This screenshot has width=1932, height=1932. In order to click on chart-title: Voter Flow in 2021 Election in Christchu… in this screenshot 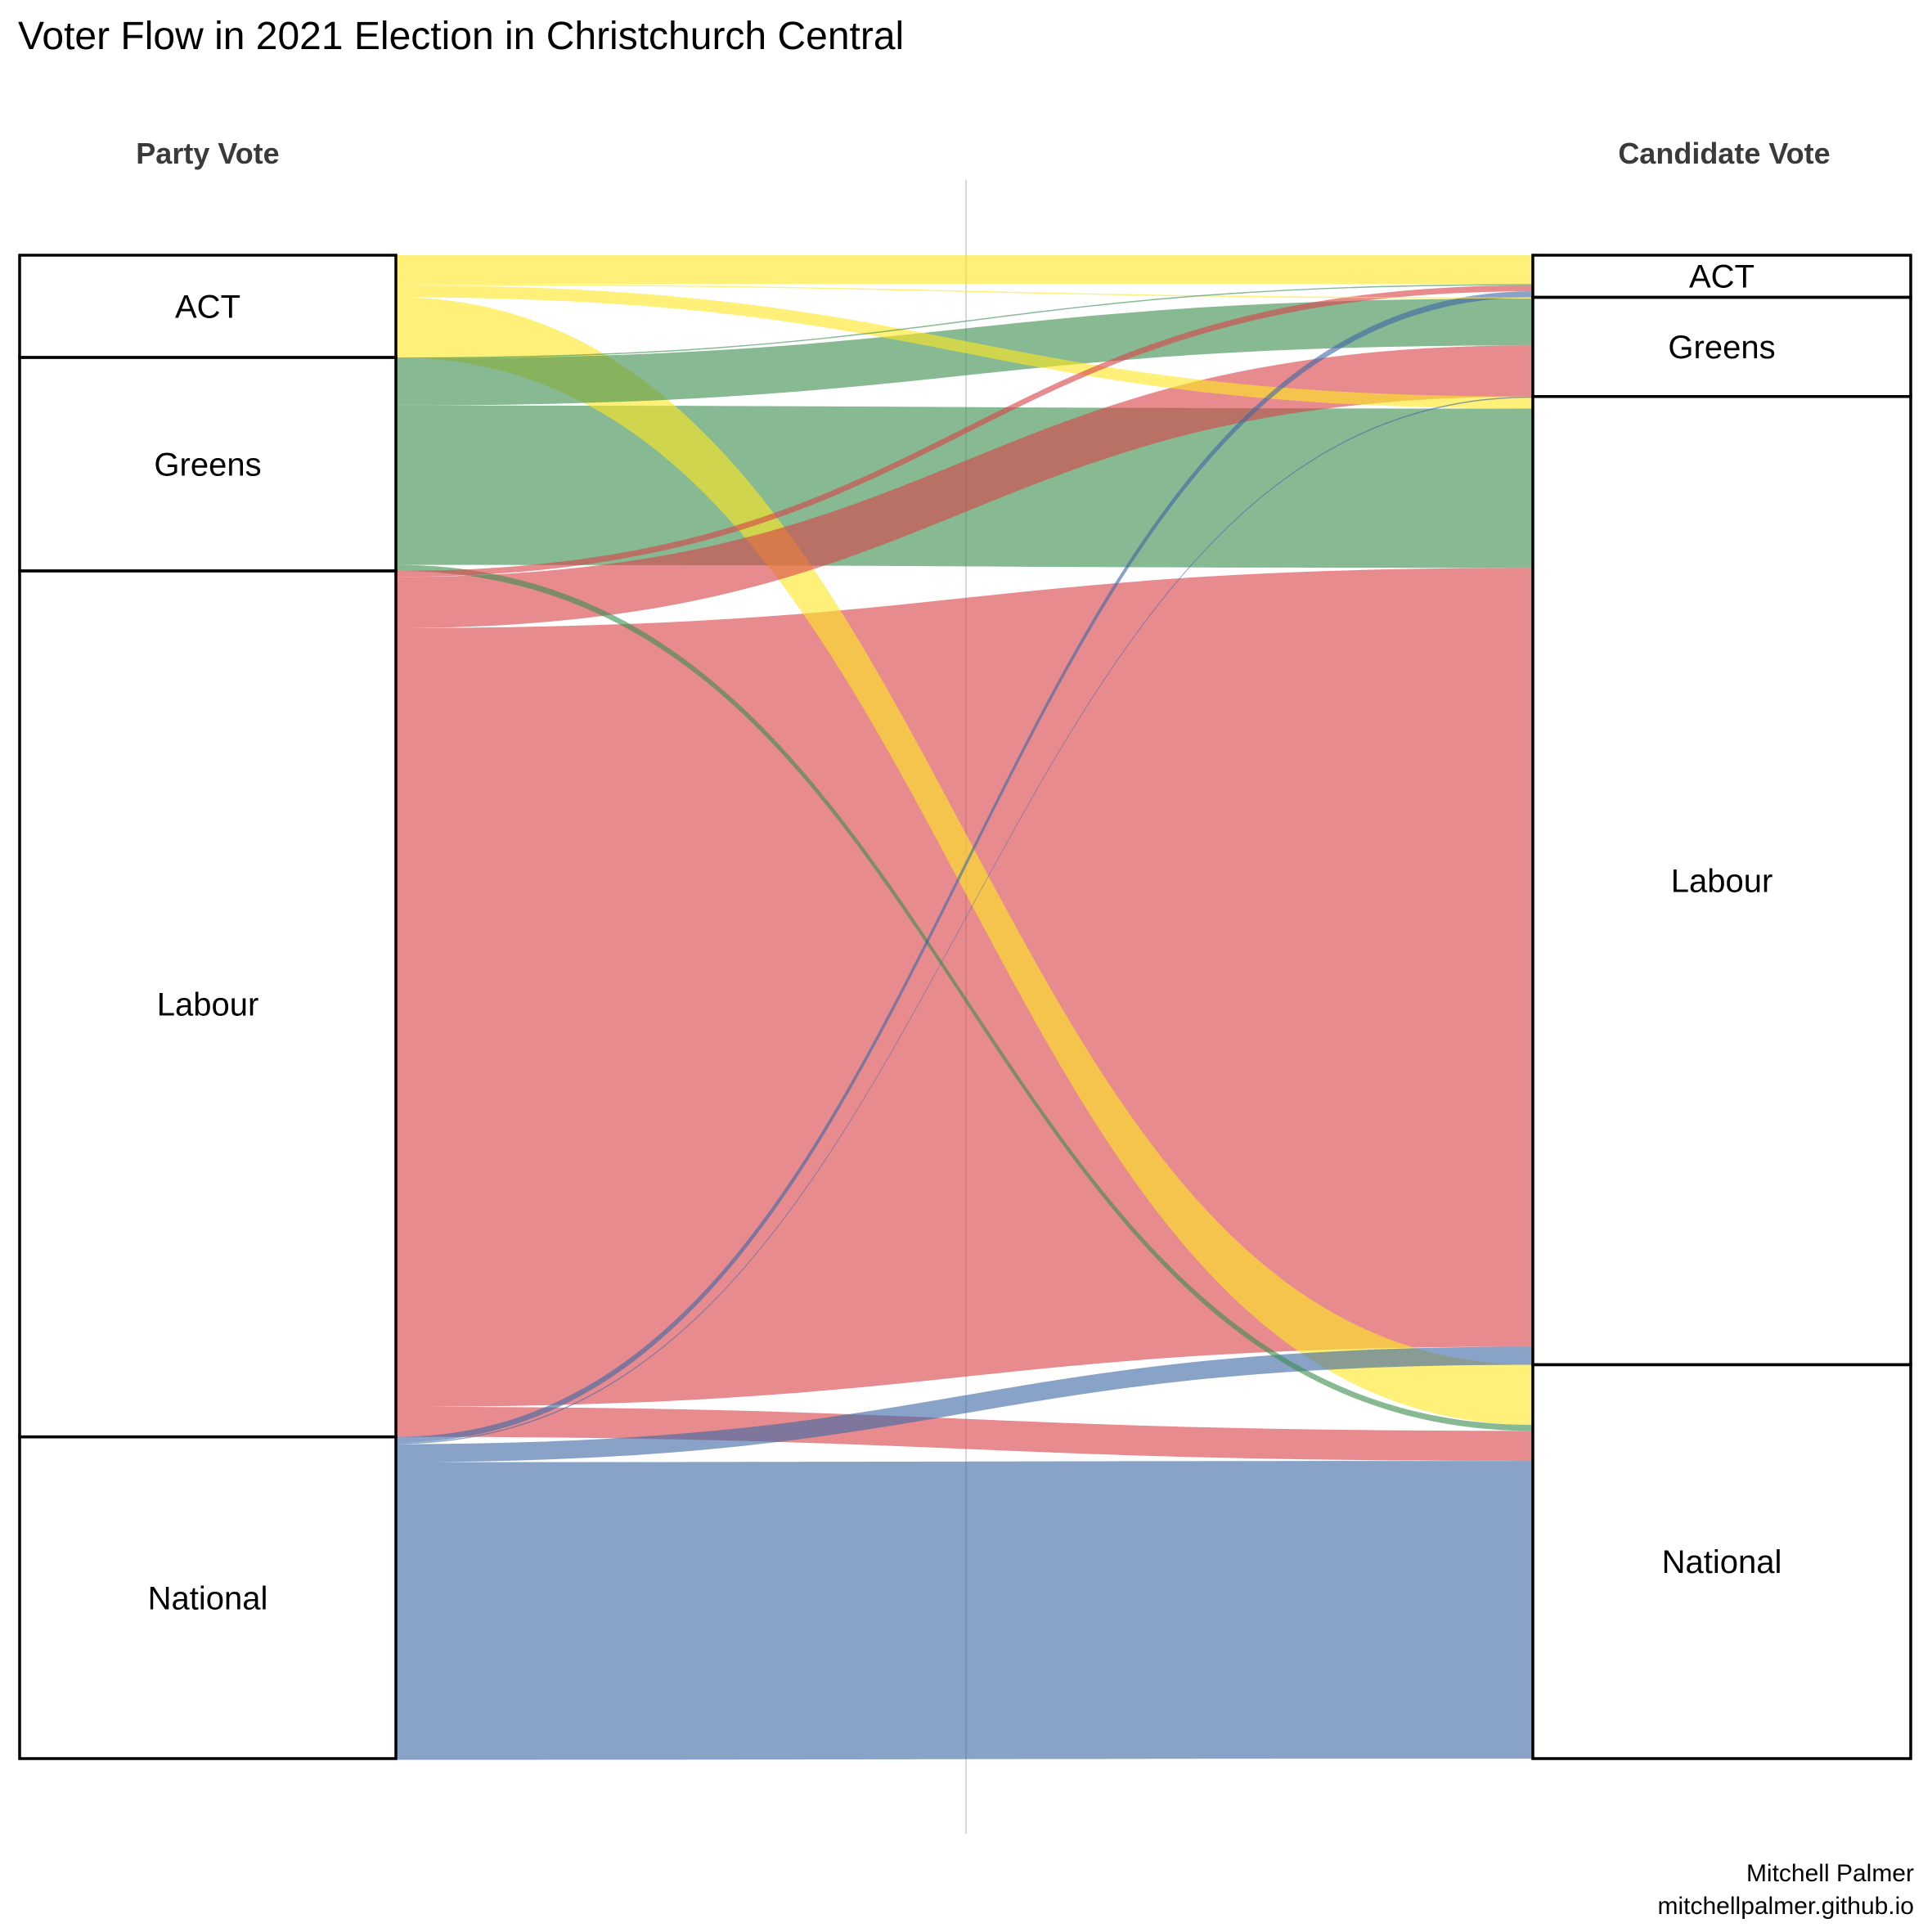, I will do `click(461, 36)`.